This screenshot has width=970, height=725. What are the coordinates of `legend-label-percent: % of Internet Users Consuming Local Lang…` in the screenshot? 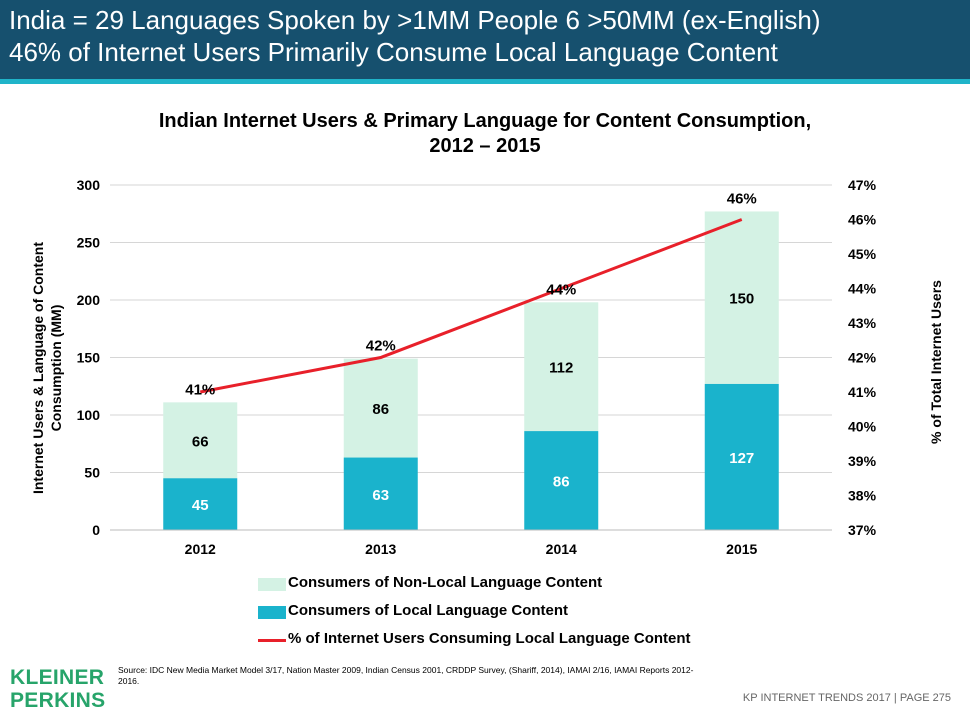 It's located at (489, 638).